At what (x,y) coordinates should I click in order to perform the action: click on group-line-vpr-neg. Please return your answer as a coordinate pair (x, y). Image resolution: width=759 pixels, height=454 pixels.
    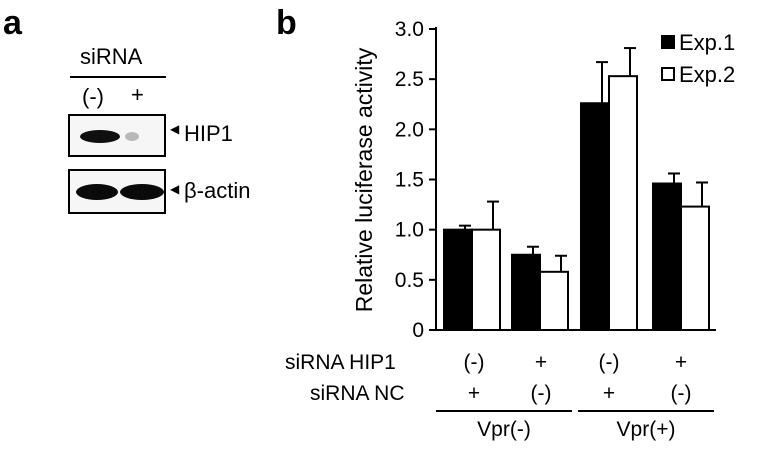
    Looking at the image, I should click on (504, 411).